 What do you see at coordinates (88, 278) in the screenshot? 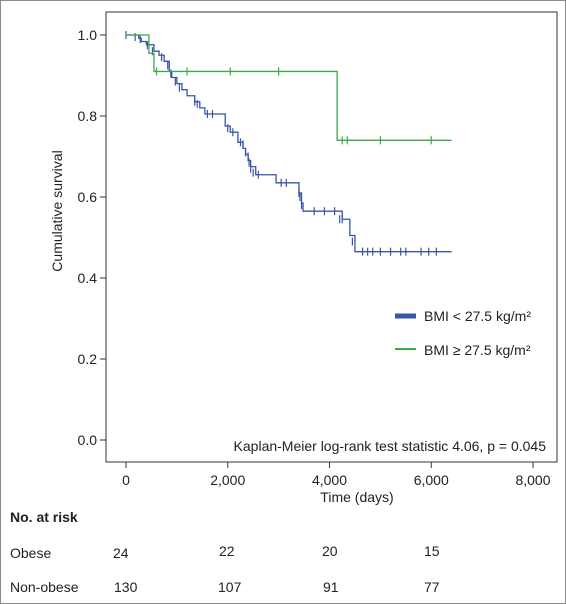
I see `y-tick-label: 0.4` at bounding box center [88, 278].